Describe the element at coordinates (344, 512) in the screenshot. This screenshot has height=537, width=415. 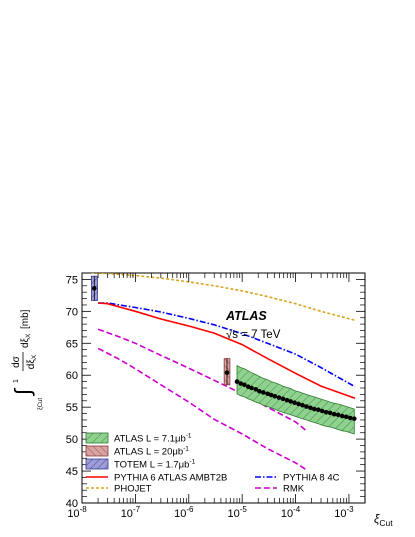
I see `x-tick-label: 10⁻³` at that location.